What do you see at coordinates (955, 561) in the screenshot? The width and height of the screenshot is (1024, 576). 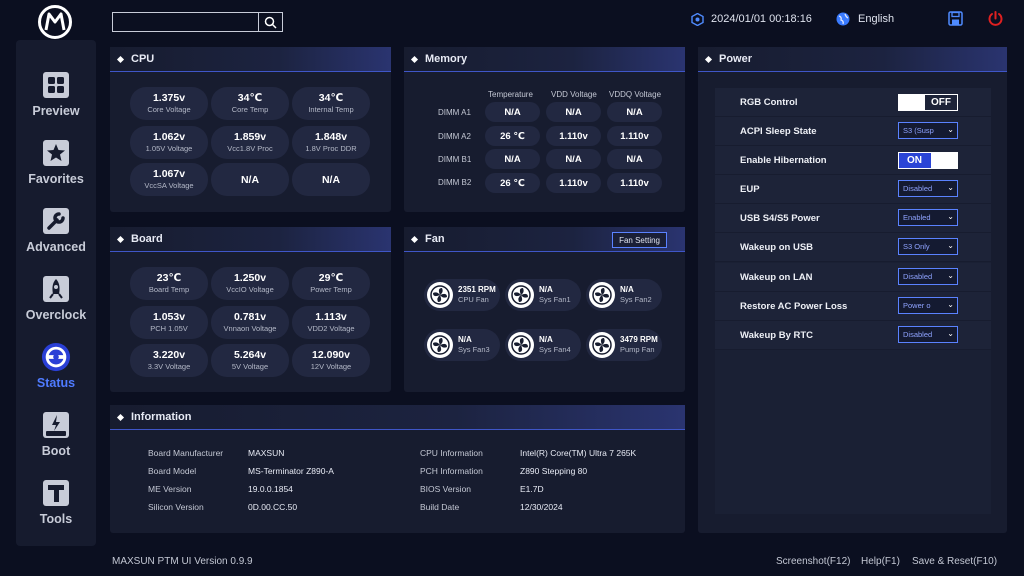 I see `save-reset-button: Save & Reset(F10)` at bounding box center [955, 561].